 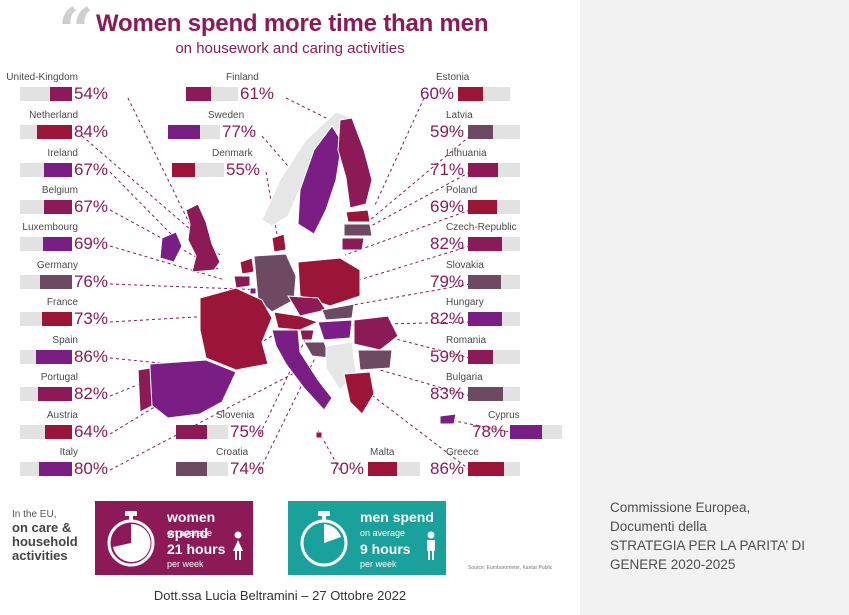 What do you see at coordinates (462, 452) in the screenshot?
I see `country-name: Greece` at bounding box center [462, 452].